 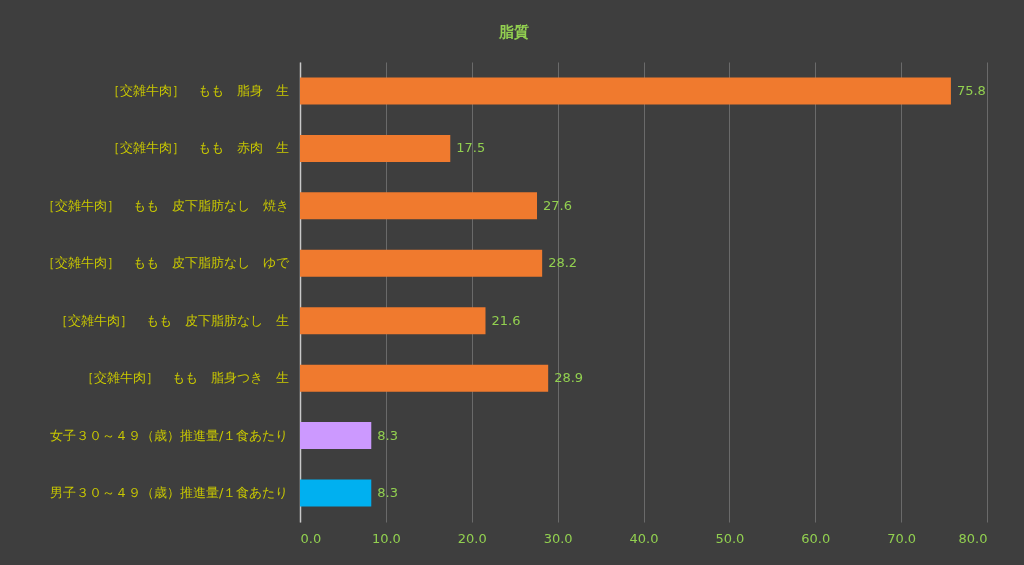 I want to click on x-tick-label: 10.0, so click(x=386, y=538).